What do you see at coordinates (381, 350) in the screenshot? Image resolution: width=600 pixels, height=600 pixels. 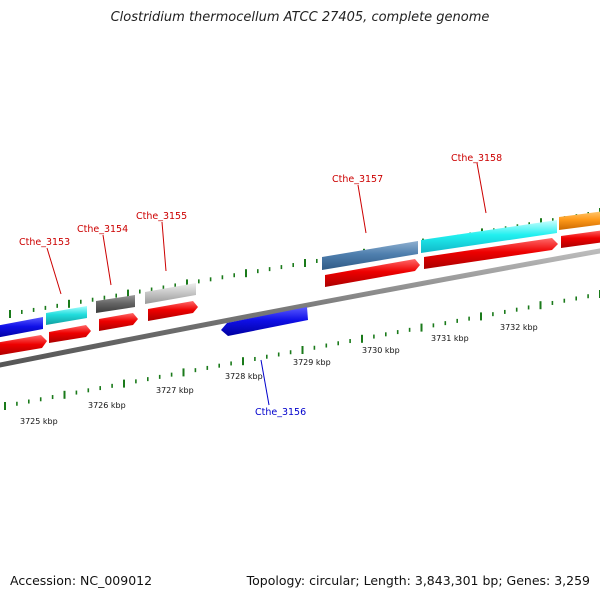 I see `kbp-label: 3730 kbp` at bounding box center [381, 350].